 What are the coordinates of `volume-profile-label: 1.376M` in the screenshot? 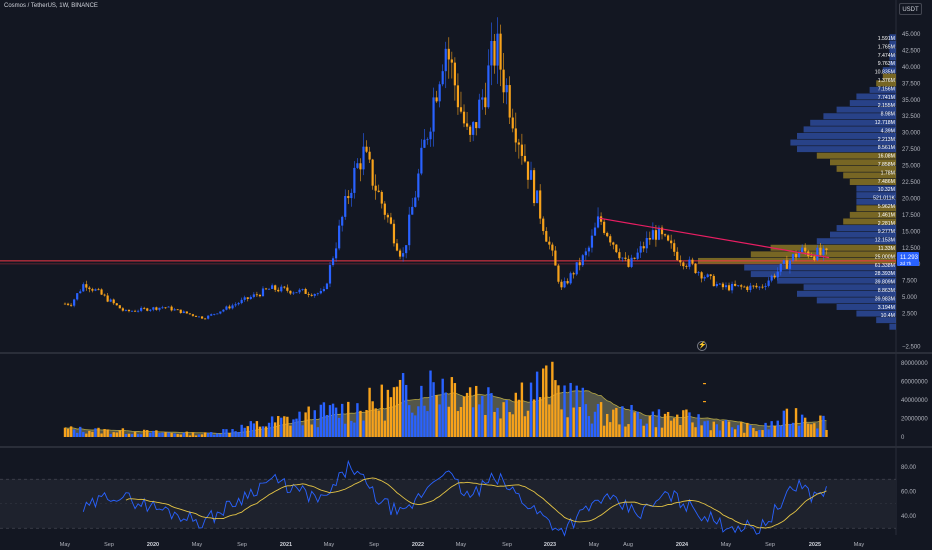 It's located at (886, 81).